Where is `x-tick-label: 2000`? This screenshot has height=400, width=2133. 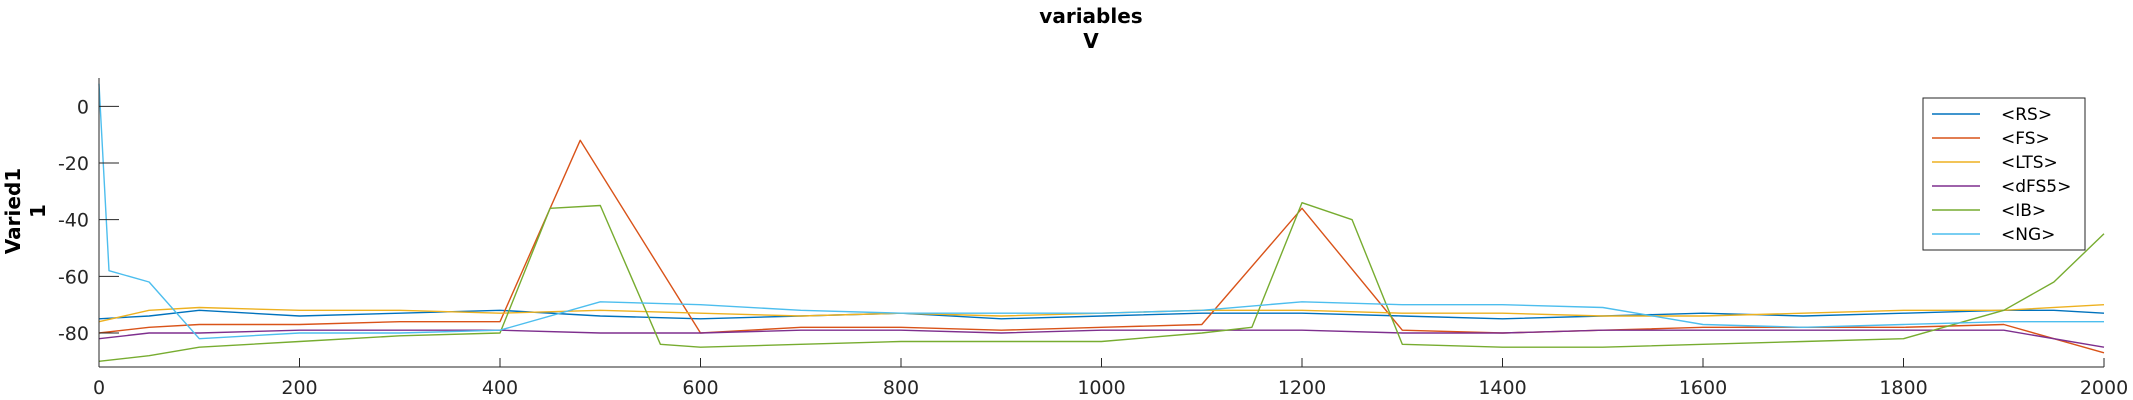
x-tick-label: 2000 is located at coordinates (2104, 388).